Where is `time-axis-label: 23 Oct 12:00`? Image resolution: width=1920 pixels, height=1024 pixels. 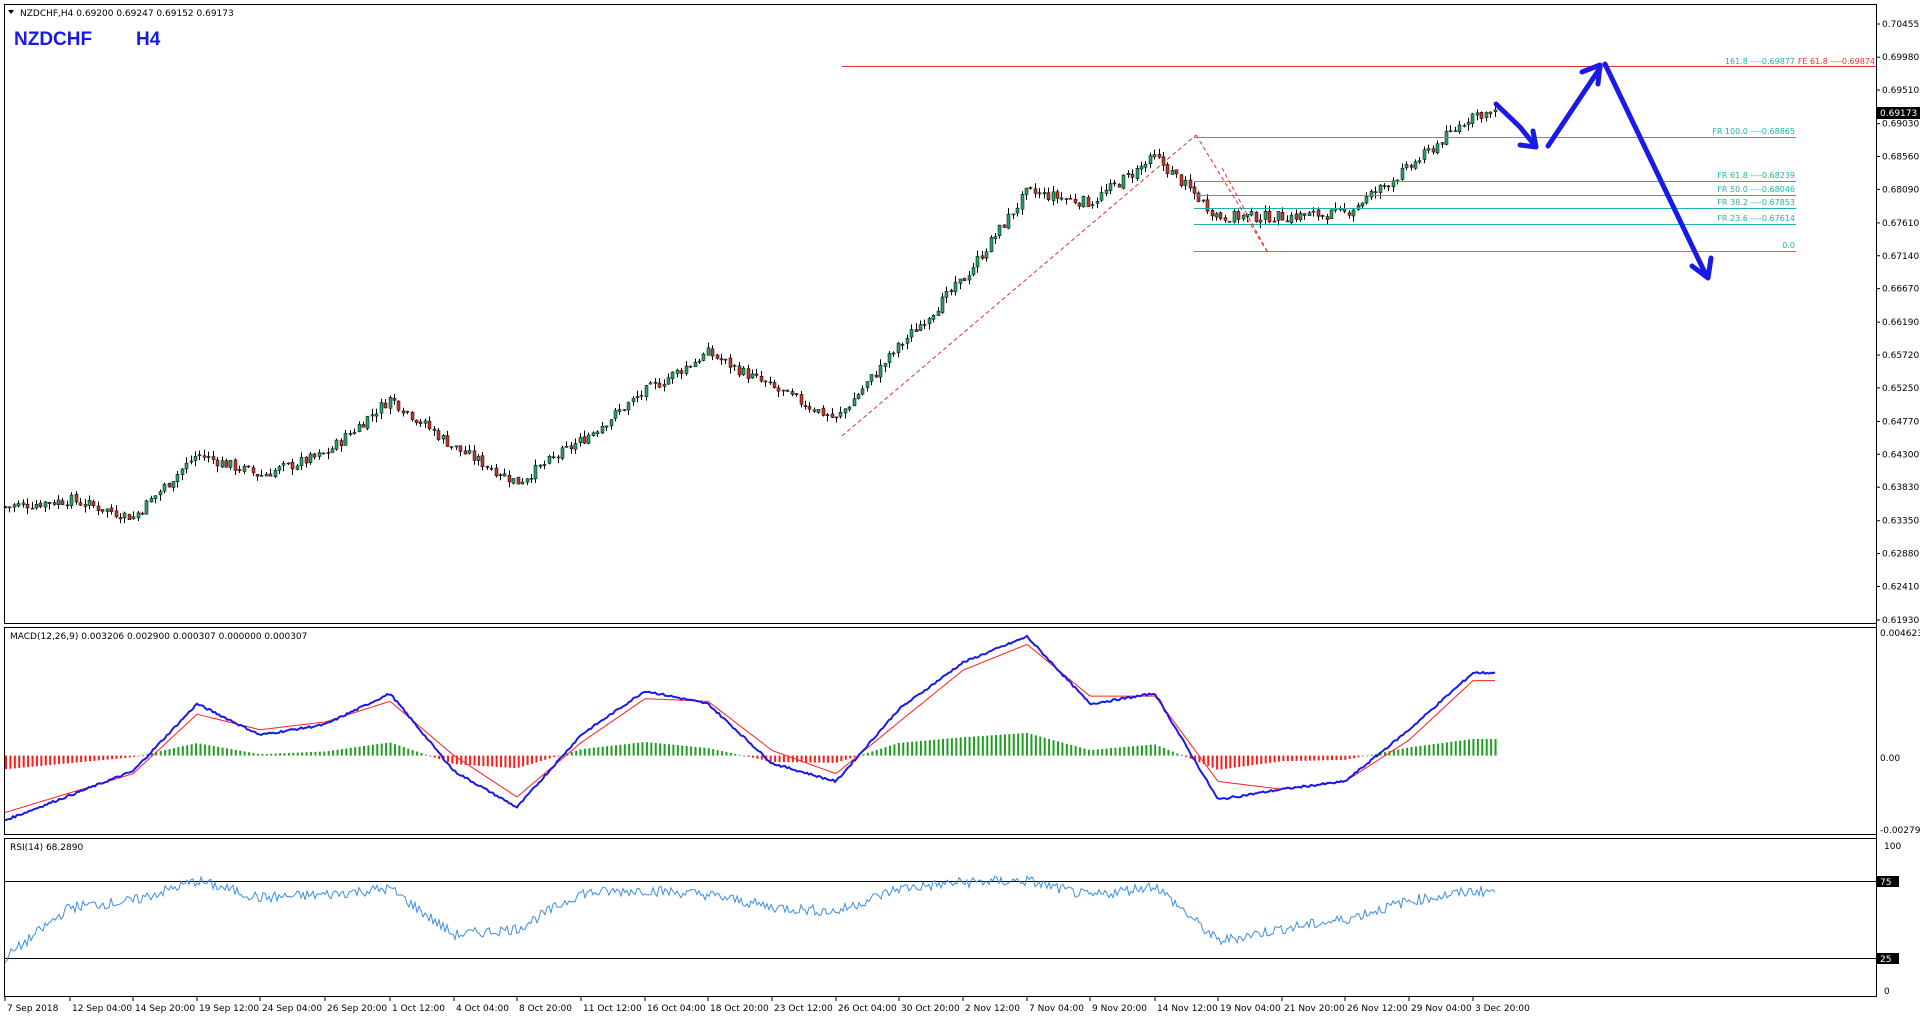
time-axis-label: 23 Oct 12:00 is located at coordinates (803, 1009).